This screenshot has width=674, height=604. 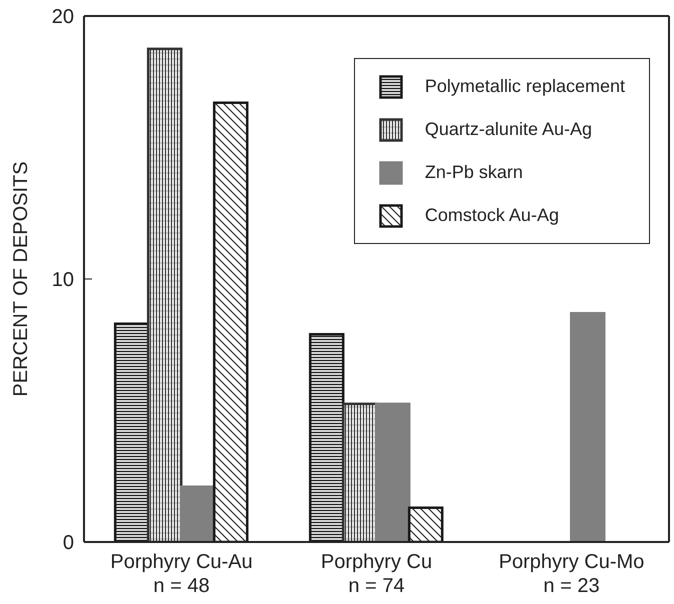 I want to click on legend-label: Zn-Pb skarn, so click(x=473, y=172).